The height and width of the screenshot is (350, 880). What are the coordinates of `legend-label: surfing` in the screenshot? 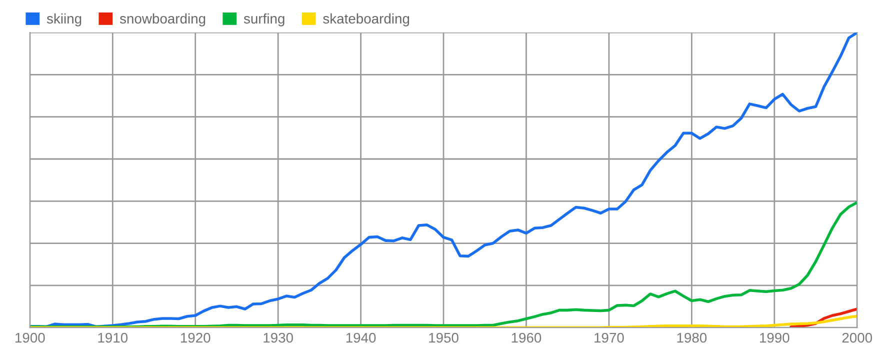 It's located at (264, 19).